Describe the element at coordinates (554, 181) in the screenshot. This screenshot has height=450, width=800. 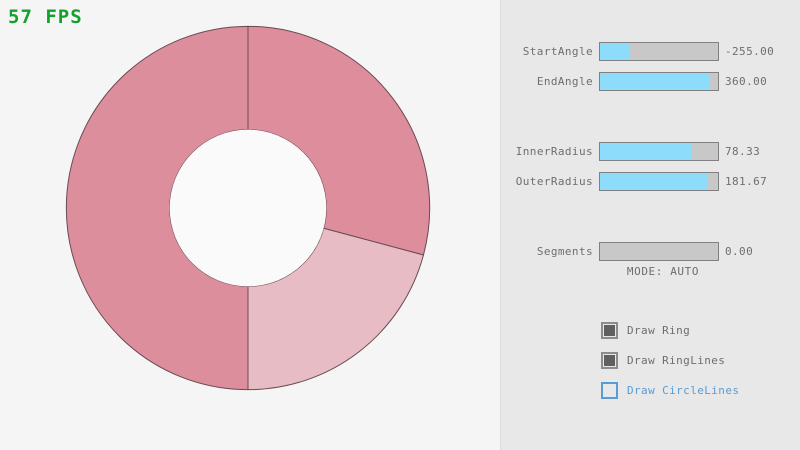
I see `slider-label: OuterRadius` at that location.